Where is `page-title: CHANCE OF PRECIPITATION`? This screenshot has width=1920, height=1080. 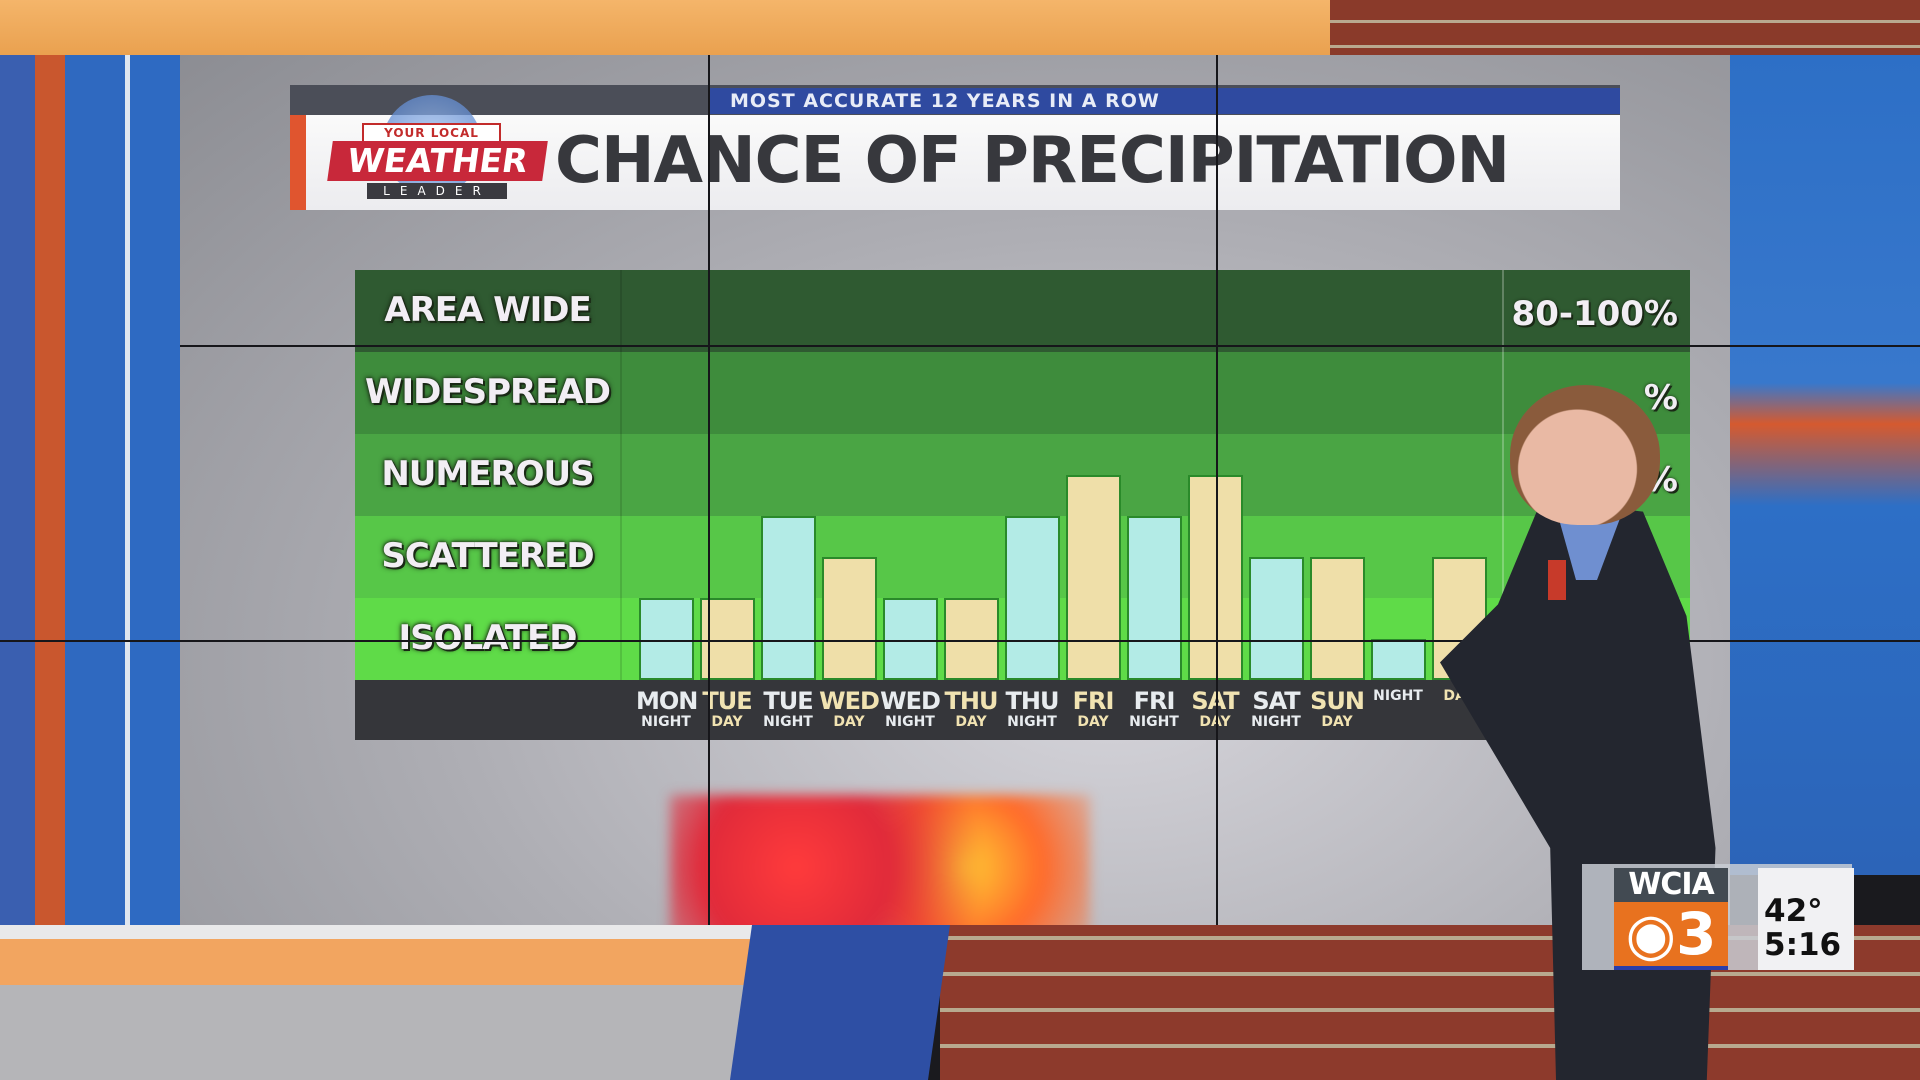
page-title: CHANCE OF PRECIPITATION is located at coordinates (1032, 161).